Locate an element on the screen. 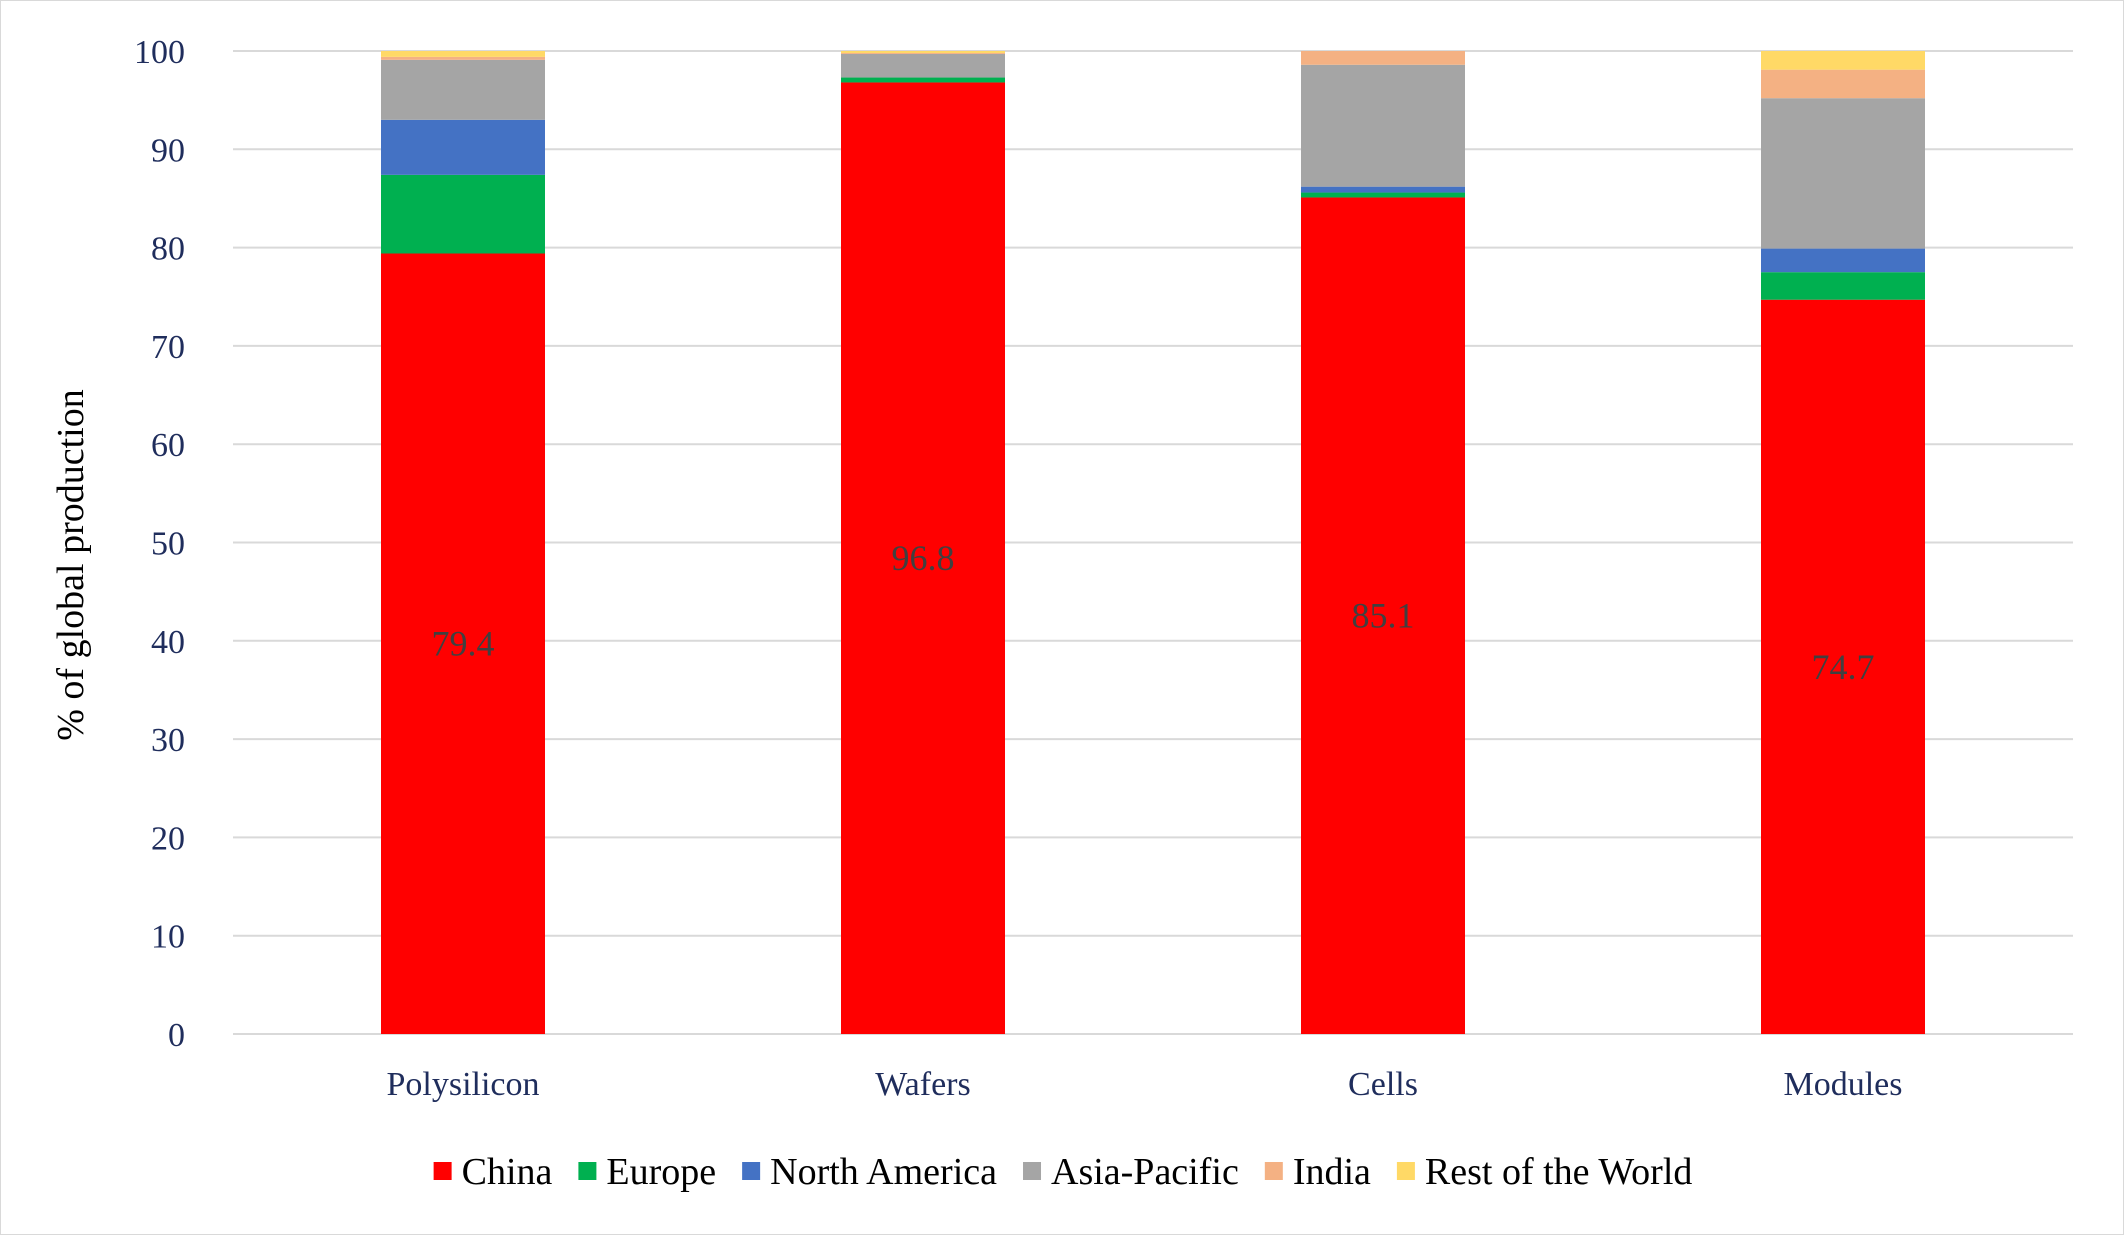 The image size is (2124, 1236). legend-item-china: China is located at coordinates (493, 1172).